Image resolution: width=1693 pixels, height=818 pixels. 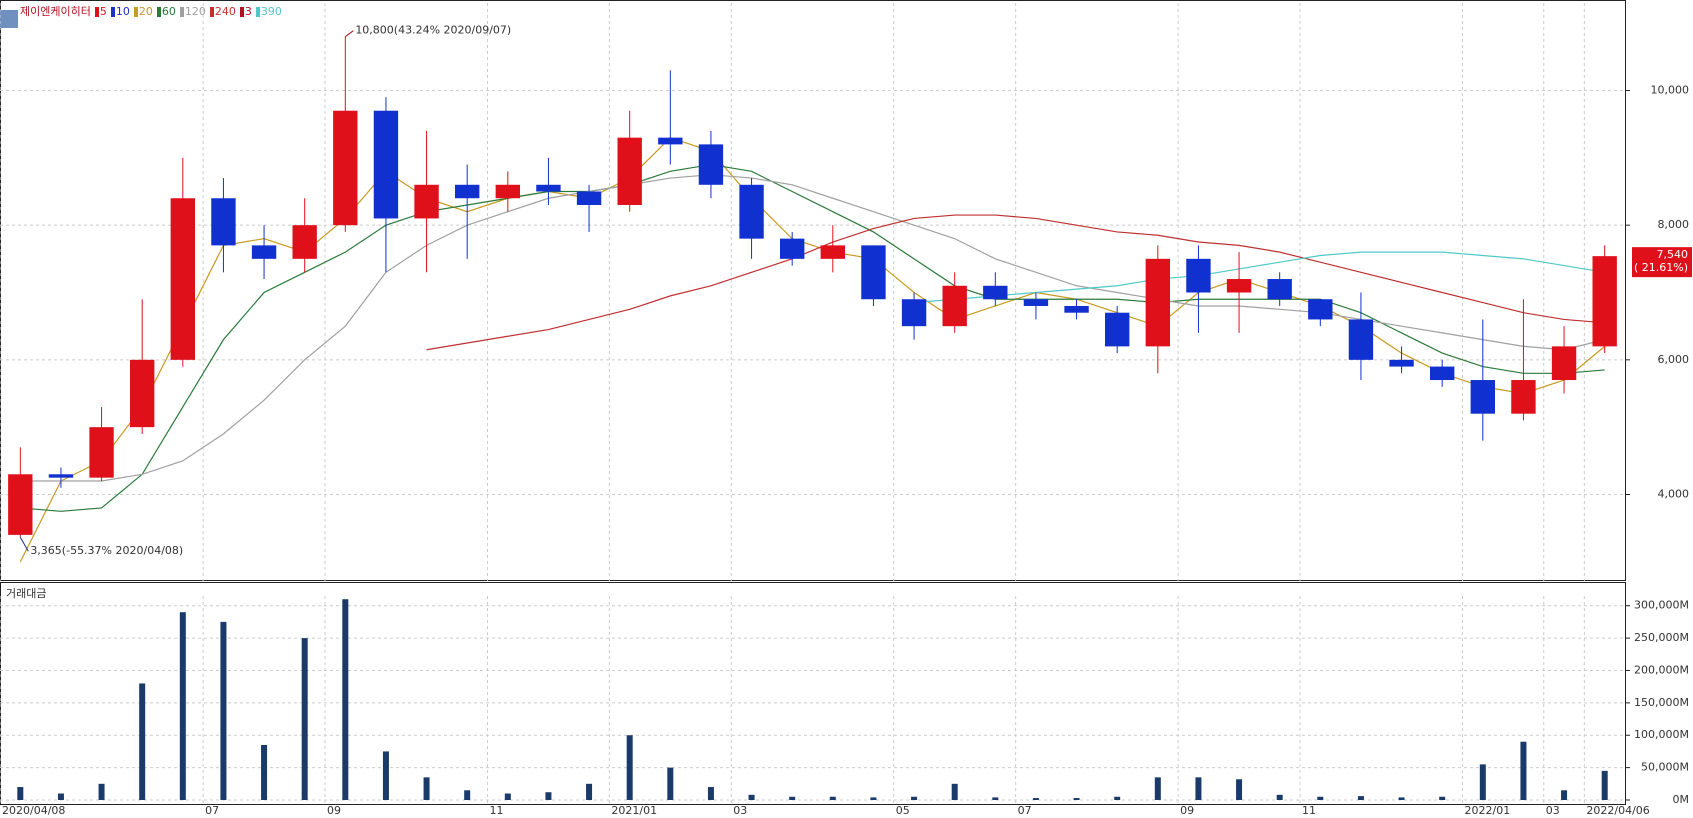 I want to click on legend: 제이엔케이히터 5 10 20 60 120 240 3 390, so click(x=151, y=11).